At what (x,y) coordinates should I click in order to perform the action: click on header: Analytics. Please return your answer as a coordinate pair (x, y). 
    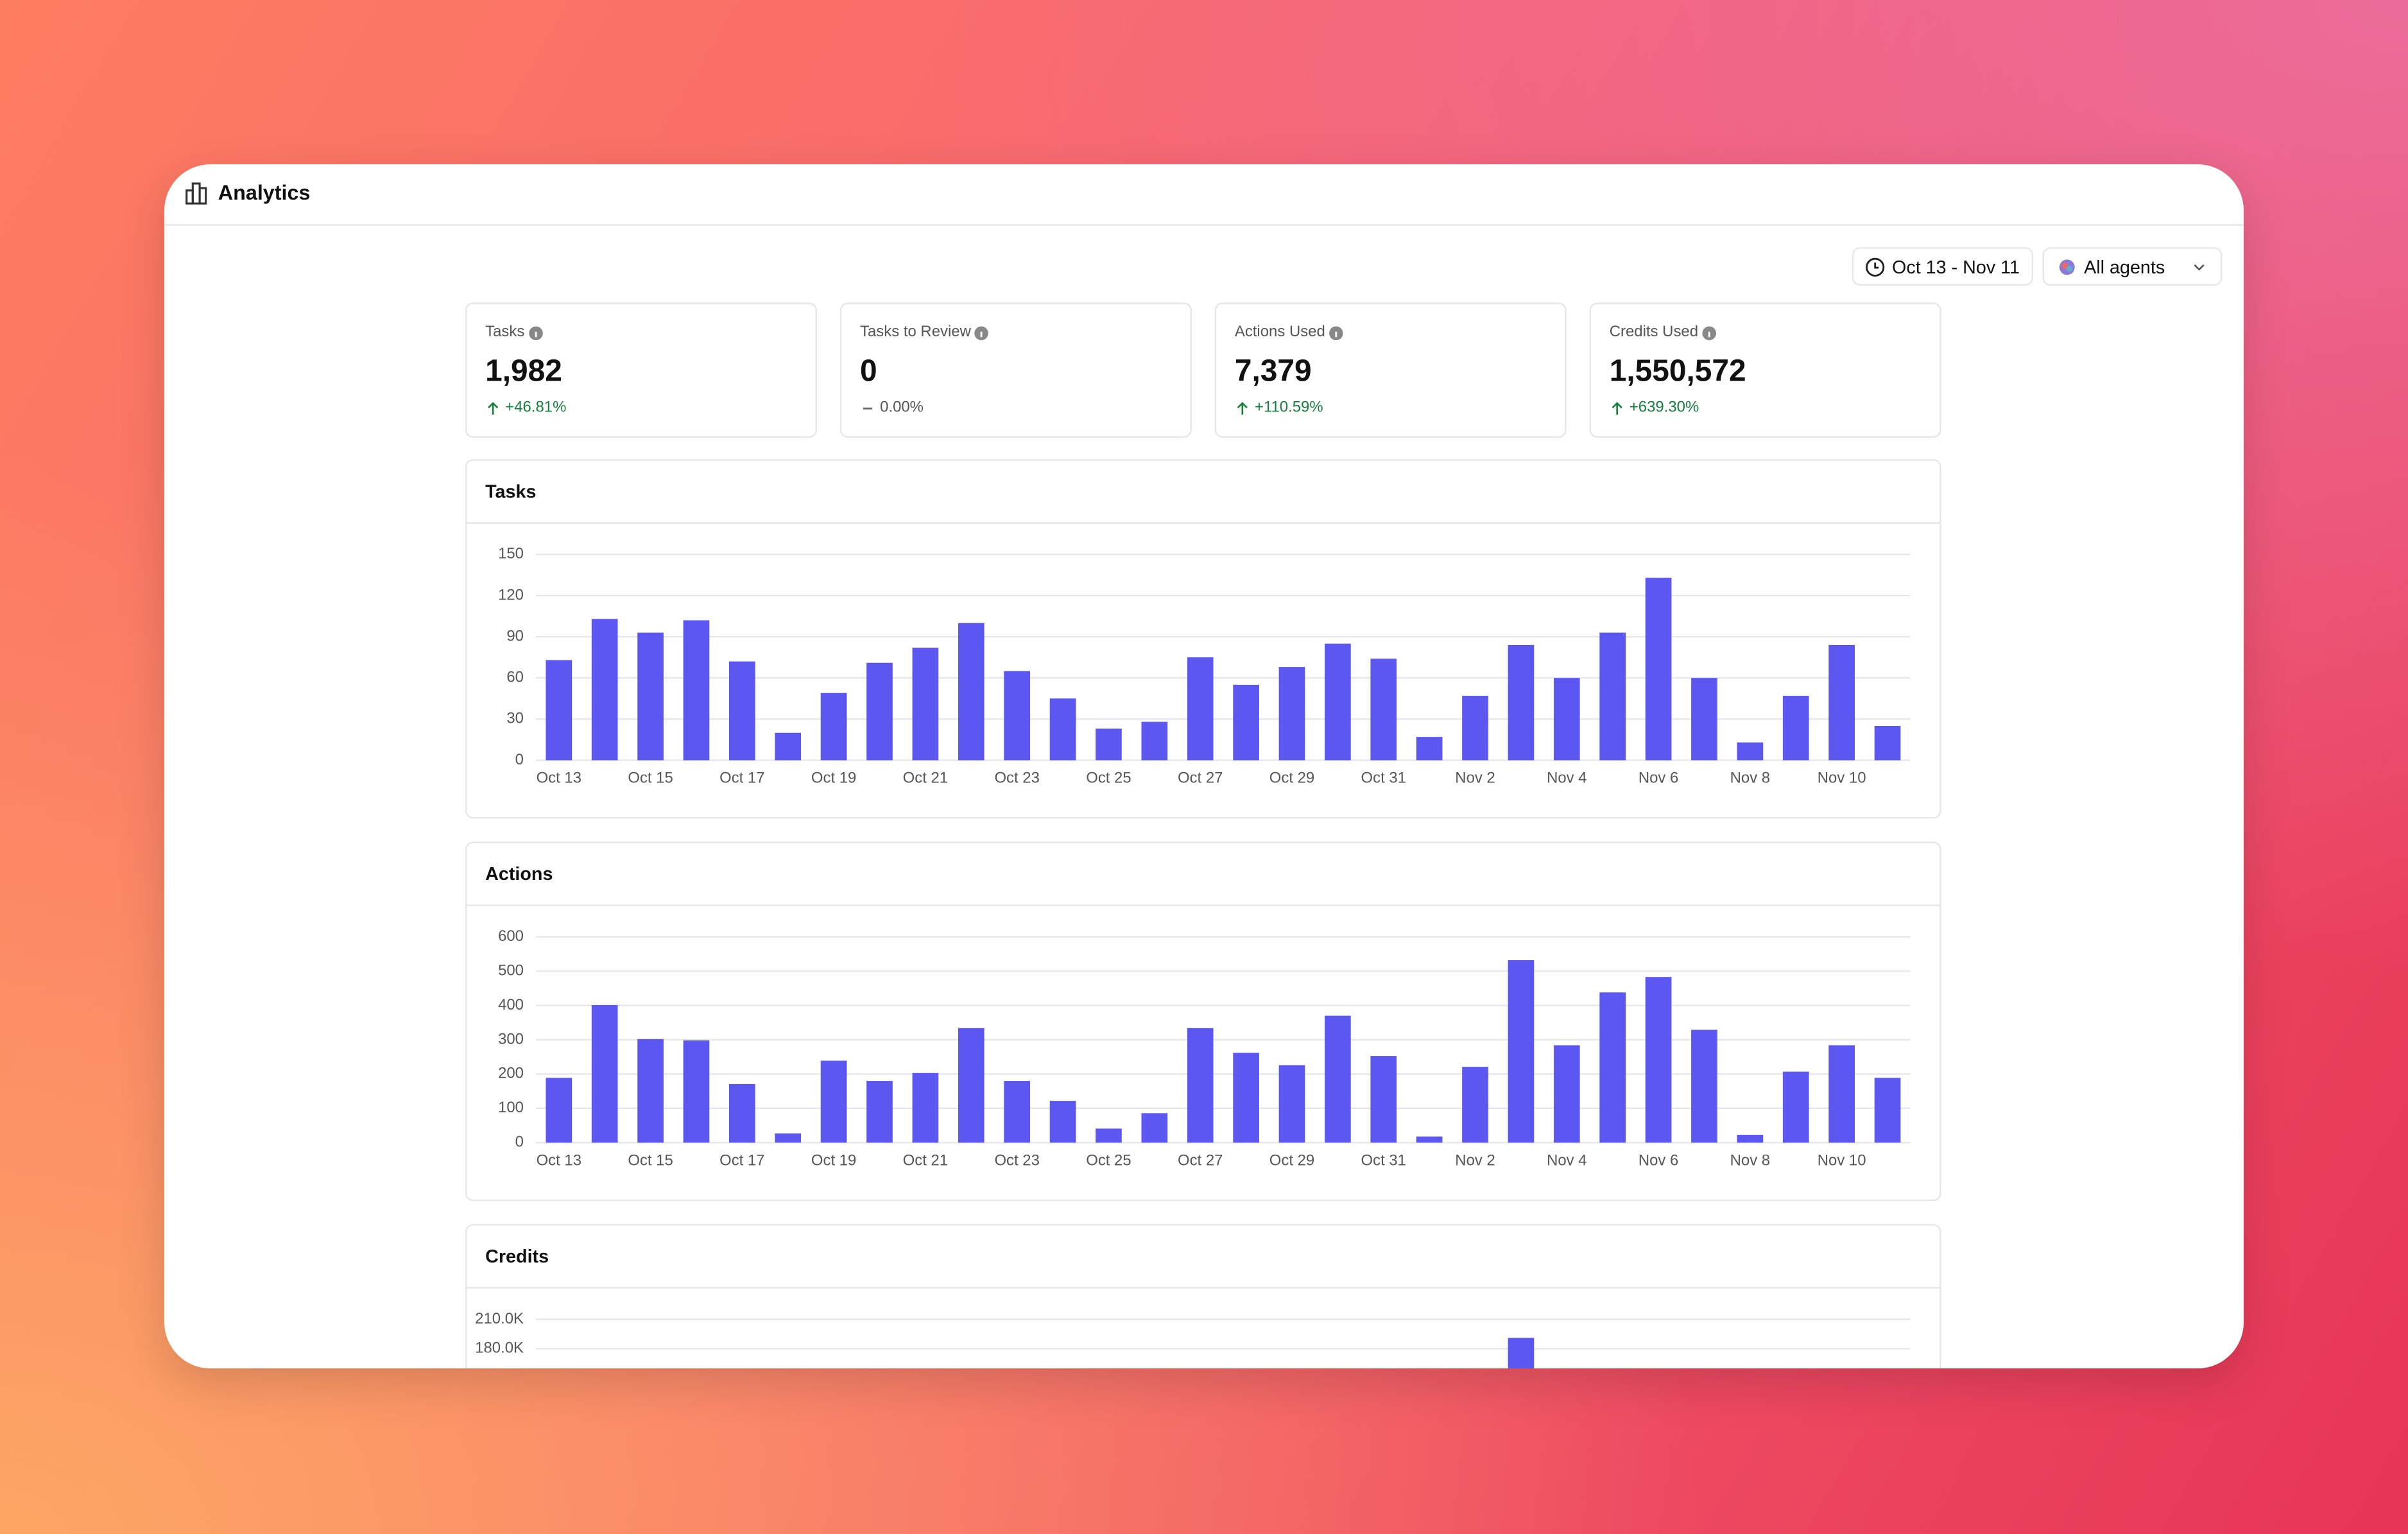
    Looking at the image, I should click on (1204, 195).